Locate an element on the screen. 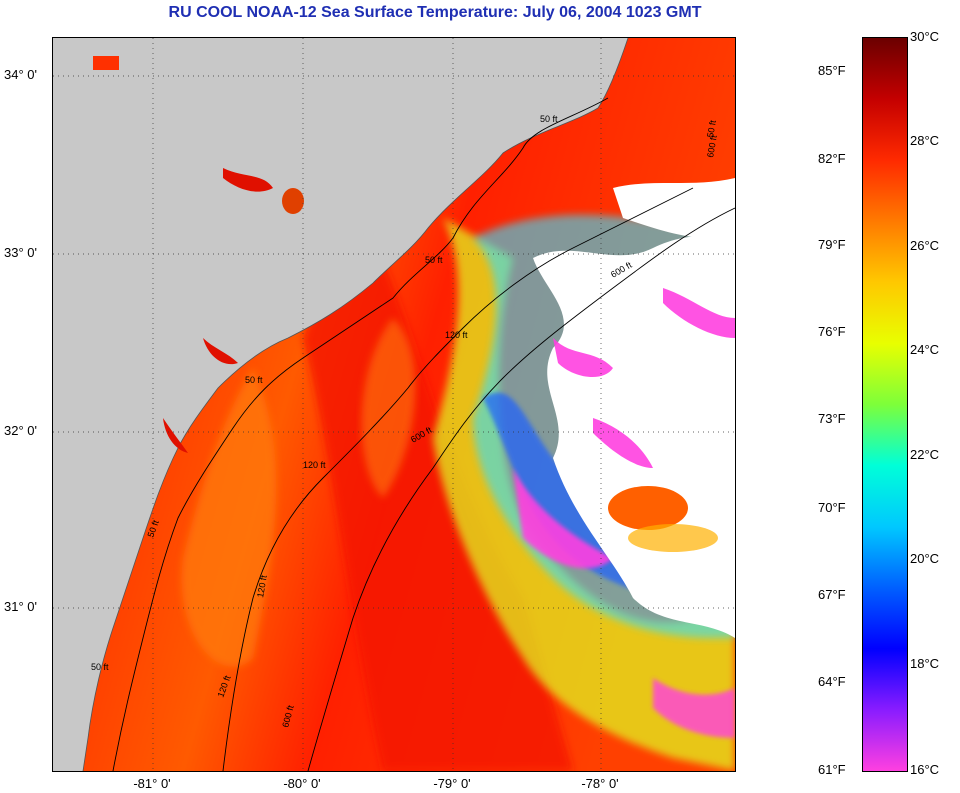 This screenshot has height=793, width=960. colorbar-label-f: 70°F is located at coordinates (832, 507).